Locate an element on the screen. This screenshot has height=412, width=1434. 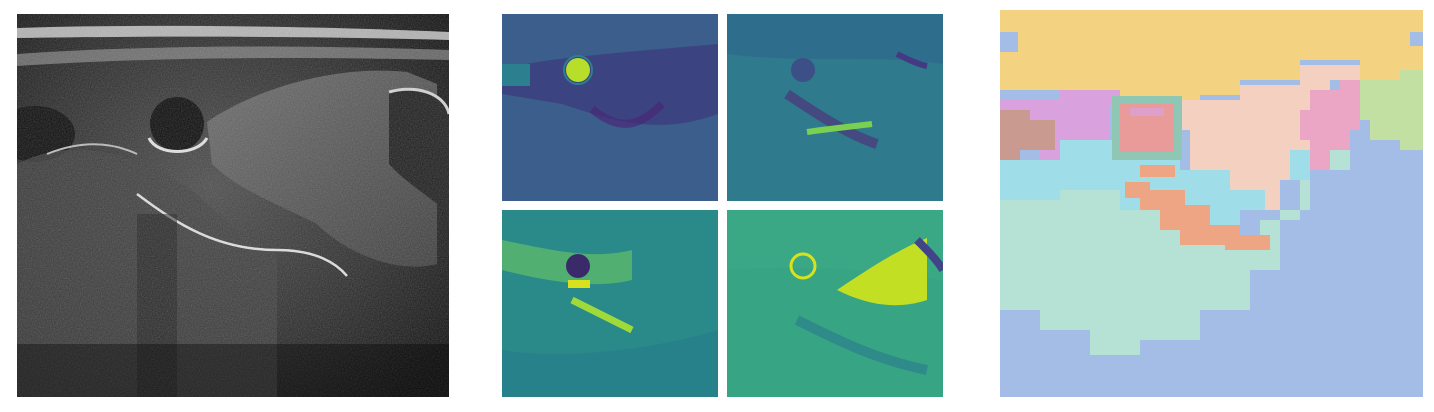
feature-map-1-dark-band is located at coordinates (610, 84).